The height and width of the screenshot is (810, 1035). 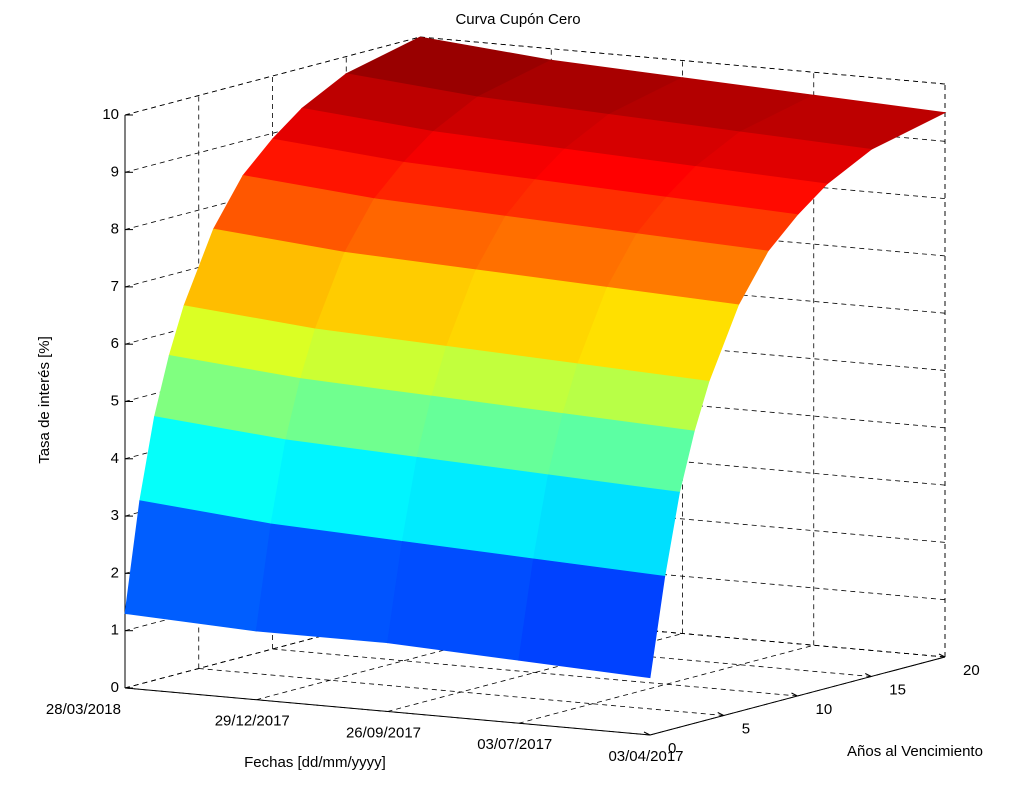 What do you see at coordinates (514, 744) in the screenshot?
I see `x-tick-label: 03/07/2017` at bounding box center [514, 744].